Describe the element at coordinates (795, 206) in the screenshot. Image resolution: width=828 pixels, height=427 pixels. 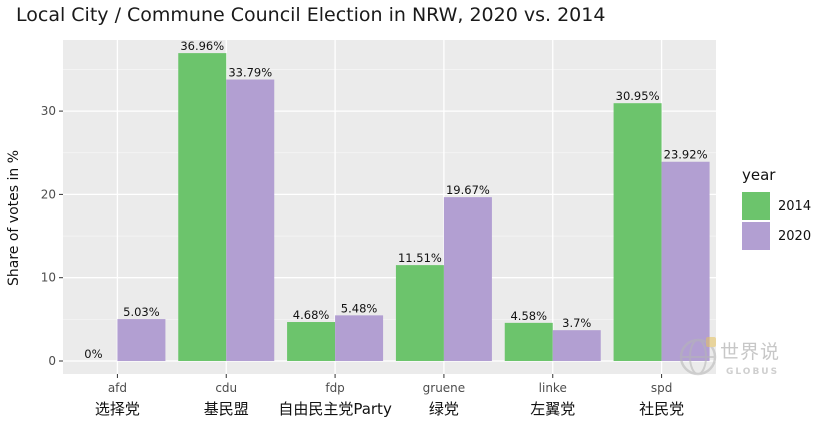
I see `legend-label-2014: 2014` at that location.